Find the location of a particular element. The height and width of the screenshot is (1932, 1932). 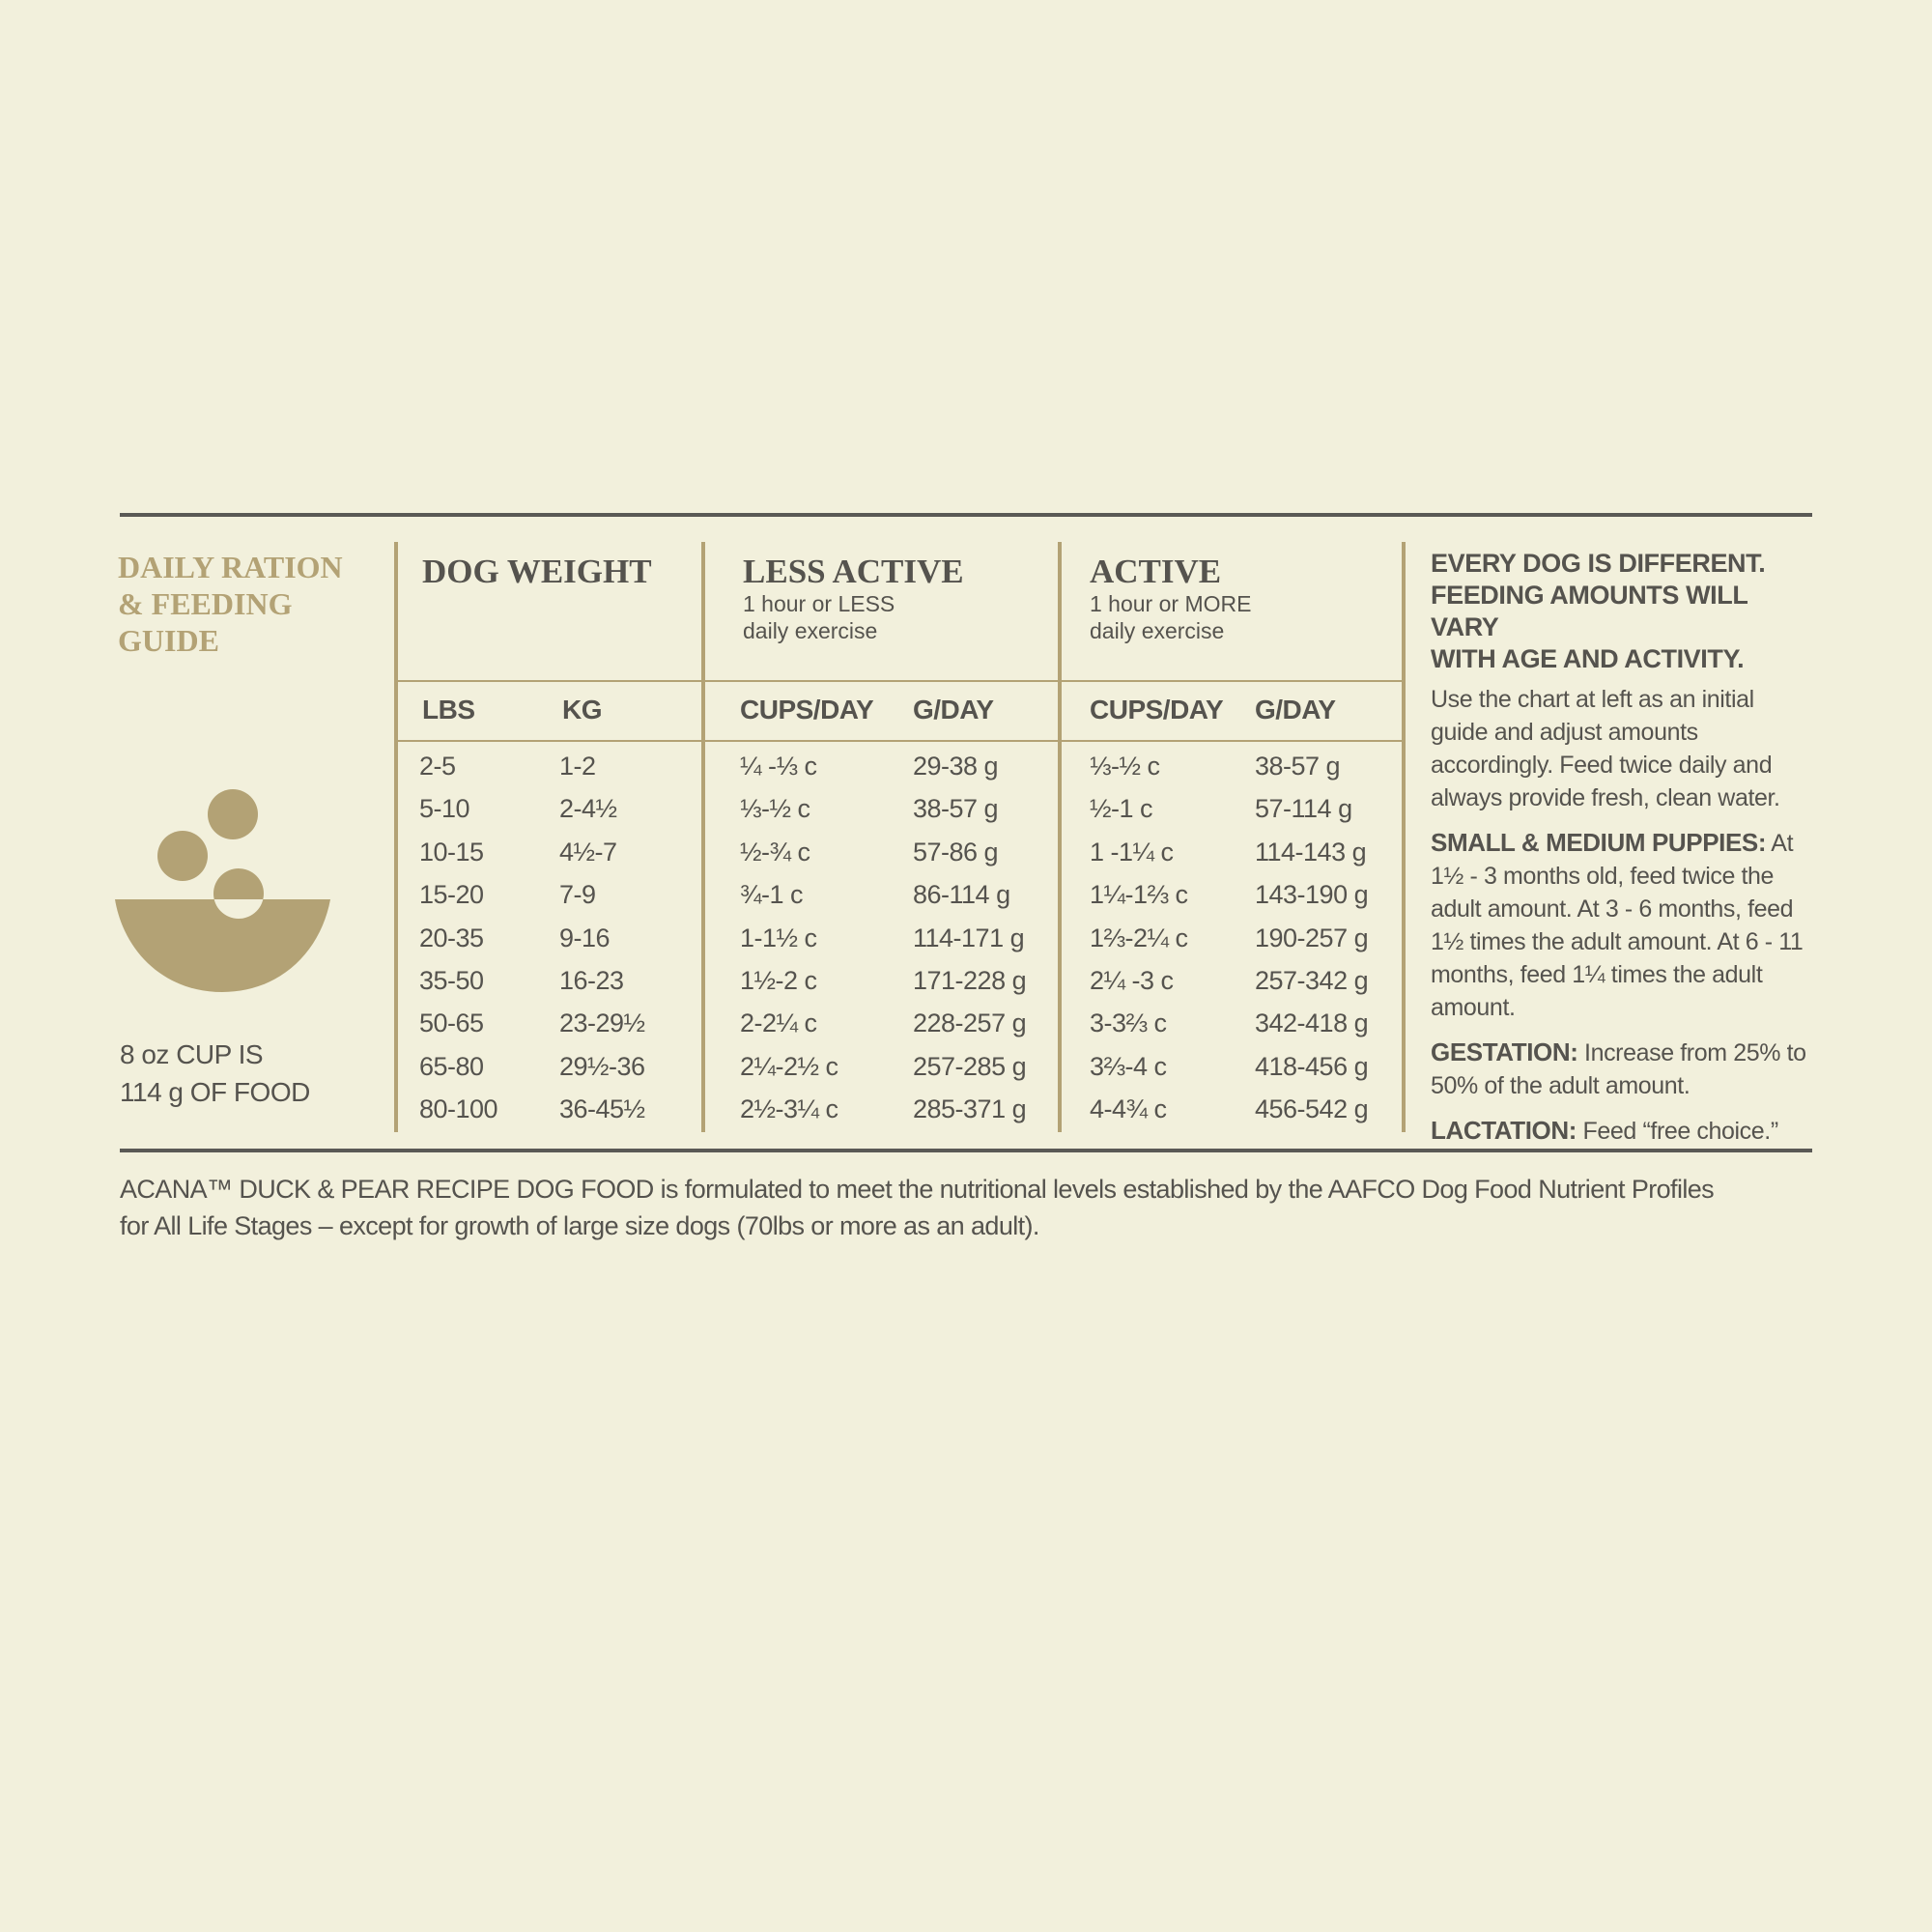

cup-note: 114 g OF FOOD is located at coordinates (215, 1092).